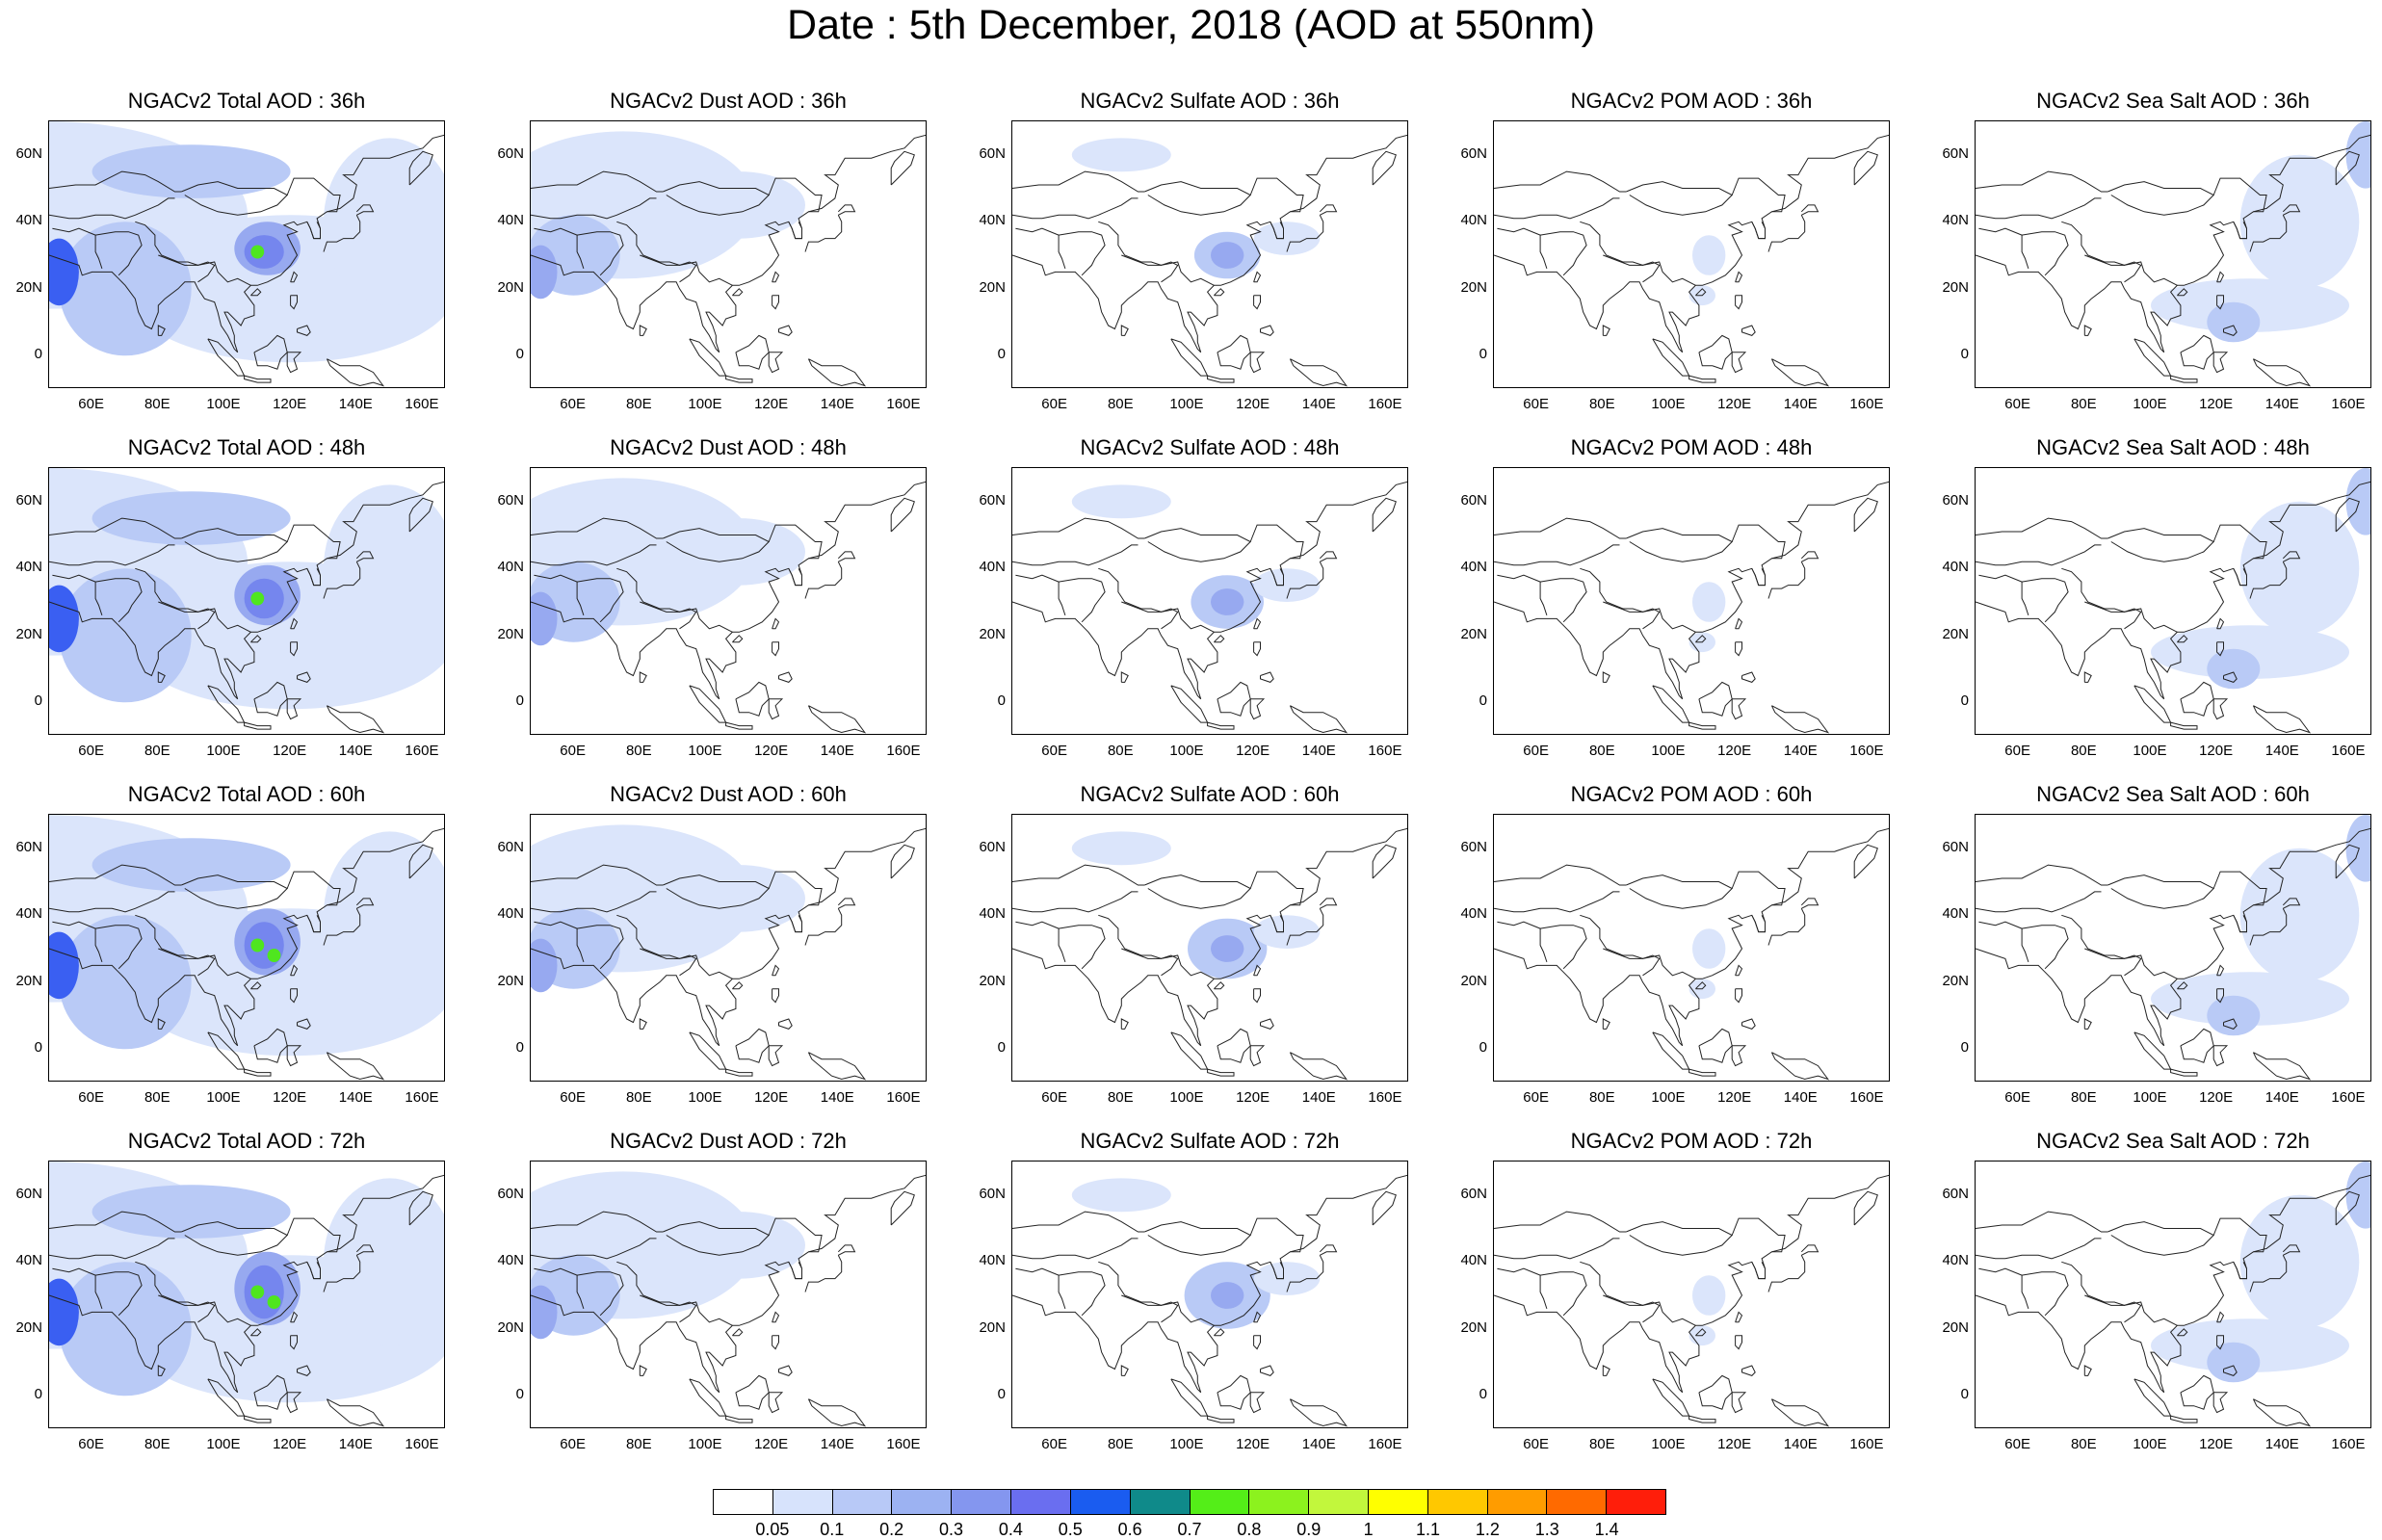 The width and height of the screenshot is (2382, 1540). Describe the element at coordinates (1210, 1141) in the screenshot. I see `panel-title: NGACv2 Sulfate AOD : 72h` at that location.